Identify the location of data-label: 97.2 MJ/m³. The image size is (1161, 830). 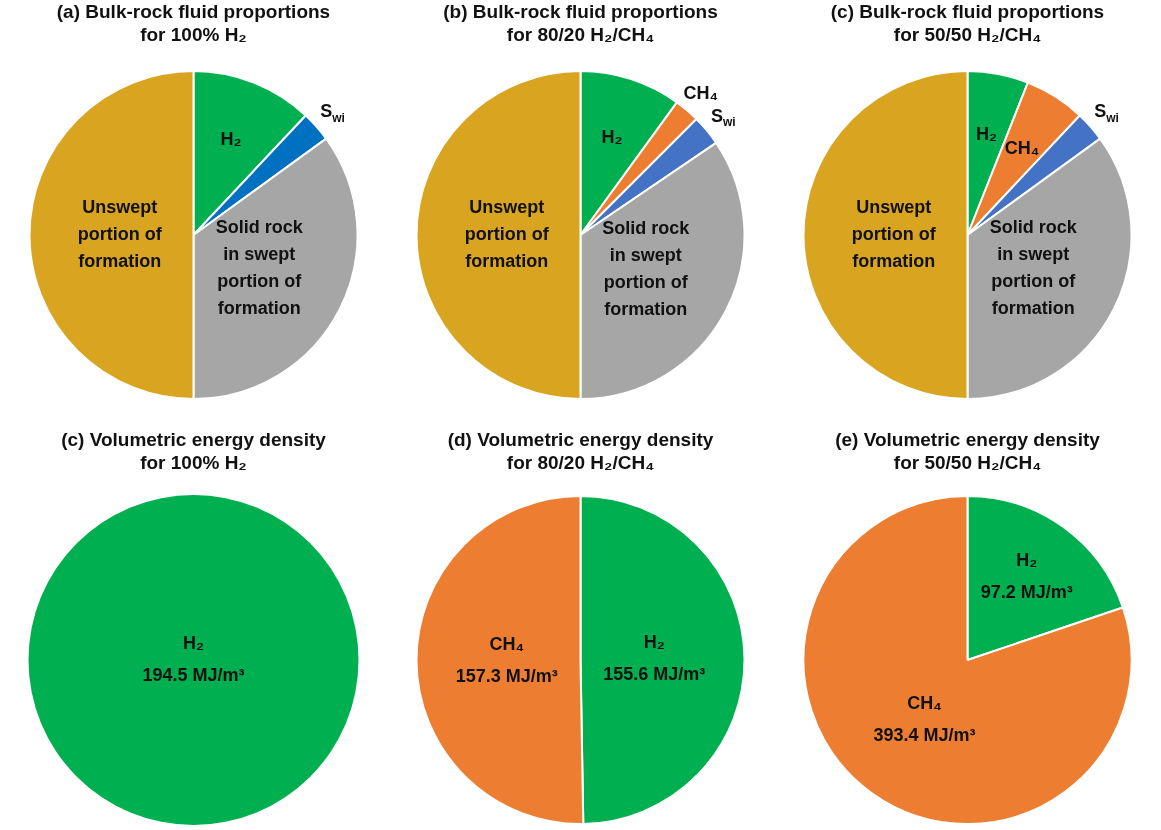
(1026, 592).